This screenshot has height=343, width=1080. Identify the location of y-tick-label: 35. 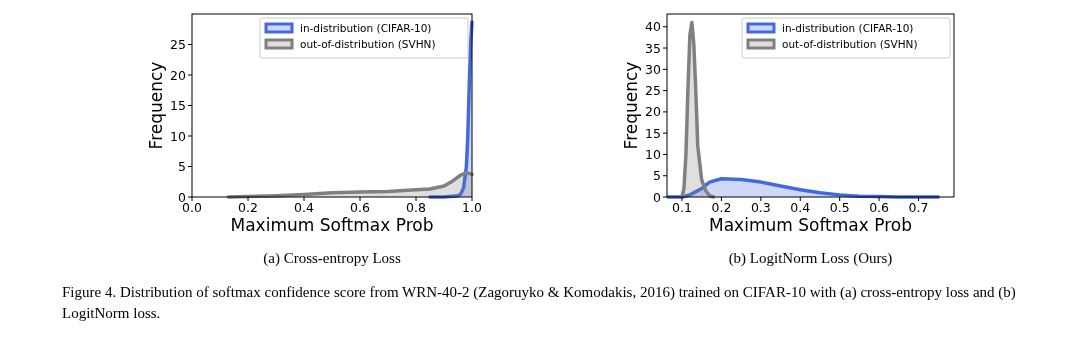
(653, 48).